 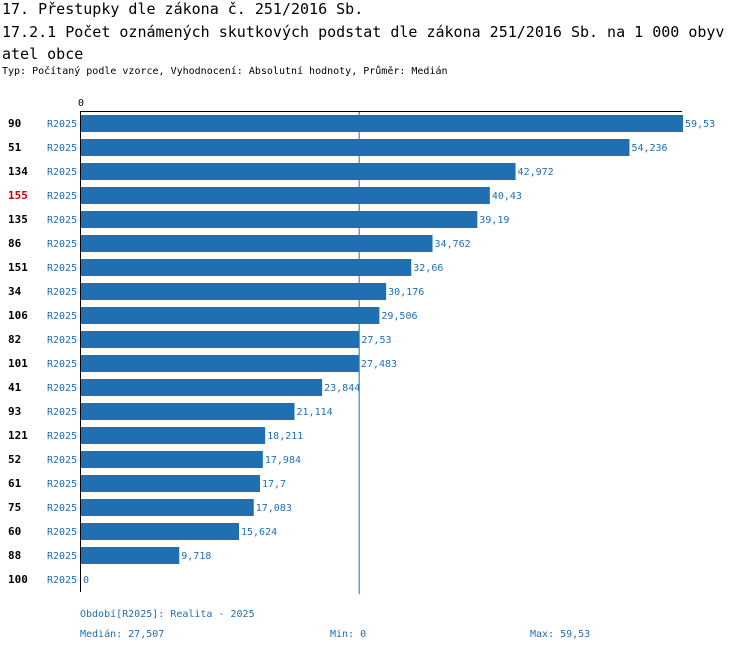 What do you see at coordinates (274, 484) in the screenshot?
I see `value-label: 17,7` at bounding box center [274, 484].